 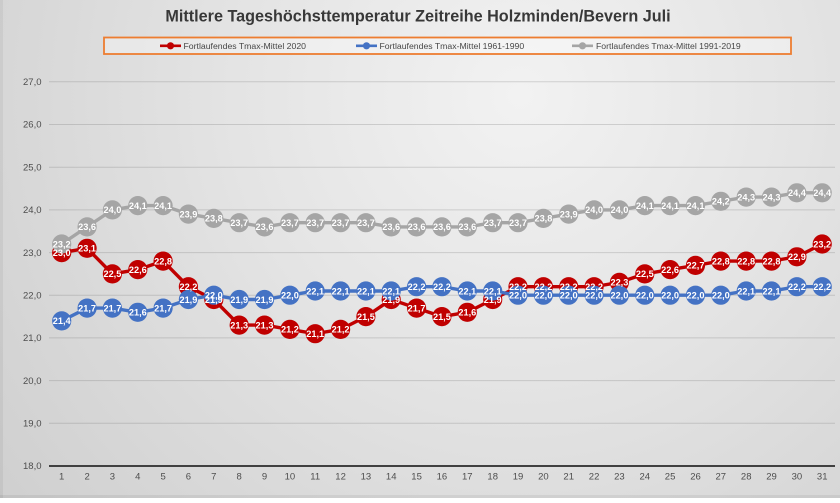 What do you see at coordinates (746, 477) in the screenshot?
I see `svg-text: 28` at bounding box center [746, 477].